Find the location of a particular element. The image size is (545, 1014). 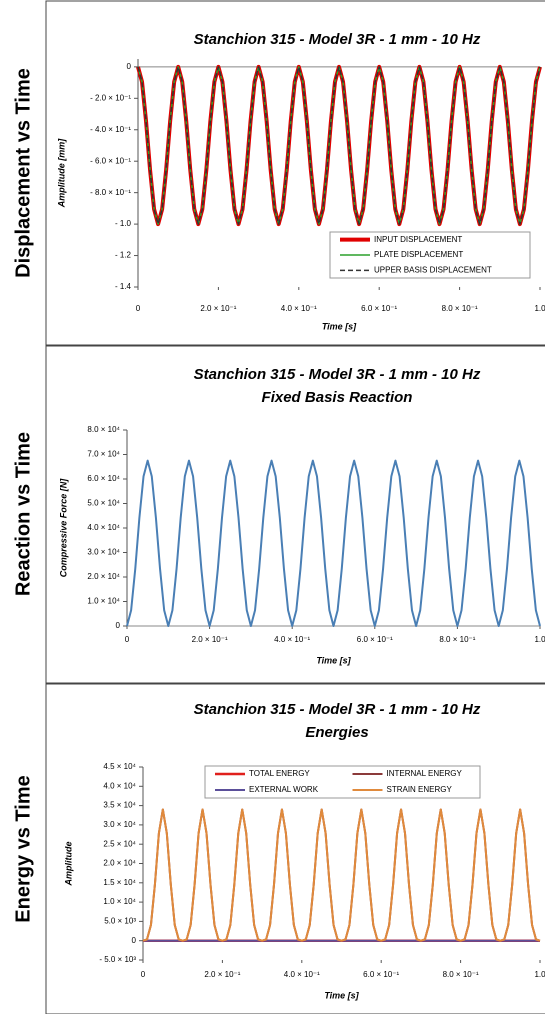

y-tick-label: 5.0 × 10⁴ is located at coordinates (103, 503).